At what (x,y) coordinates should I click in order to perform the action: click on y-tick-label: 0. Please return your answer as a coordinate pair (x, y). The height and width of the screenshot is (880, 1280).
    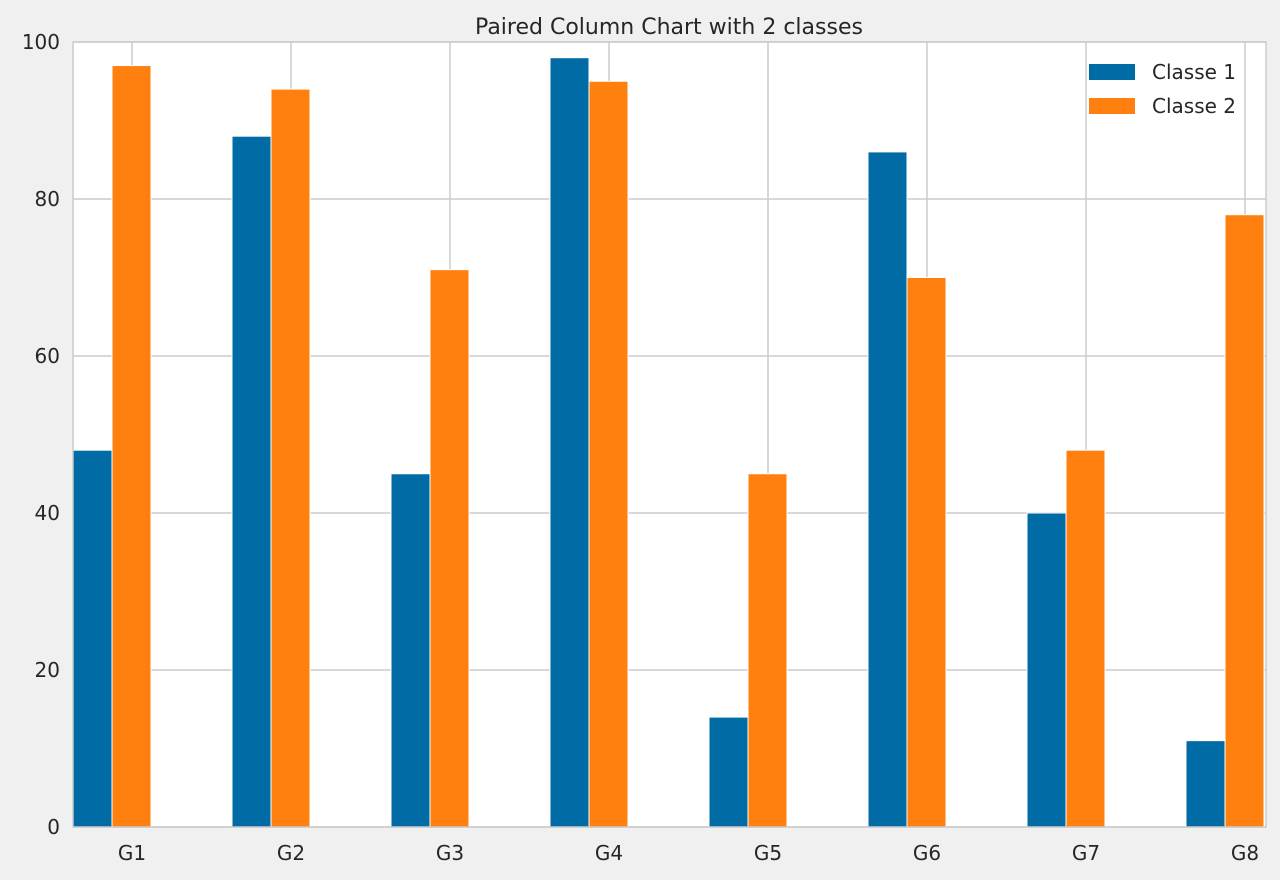
    Looking at the image, I should click on (53, 827).